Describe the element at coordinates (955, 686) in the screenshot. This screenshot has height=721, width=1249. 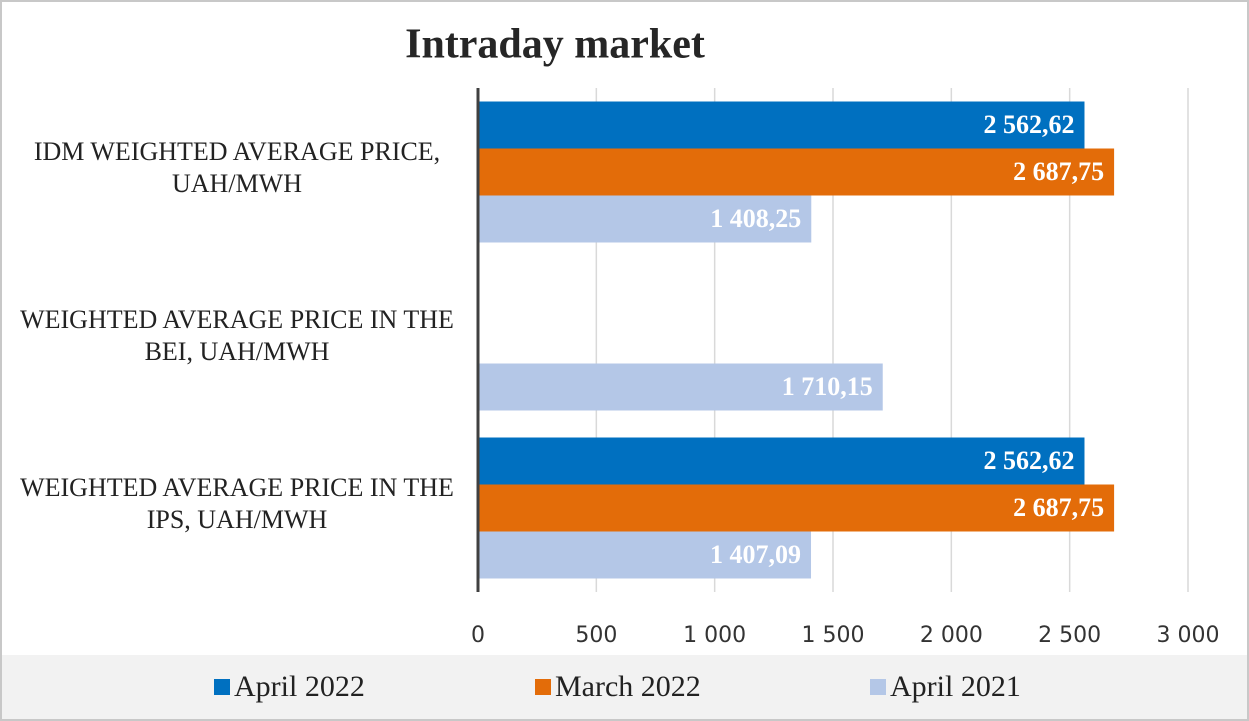
I see `legend-label: April 2021` at that location.